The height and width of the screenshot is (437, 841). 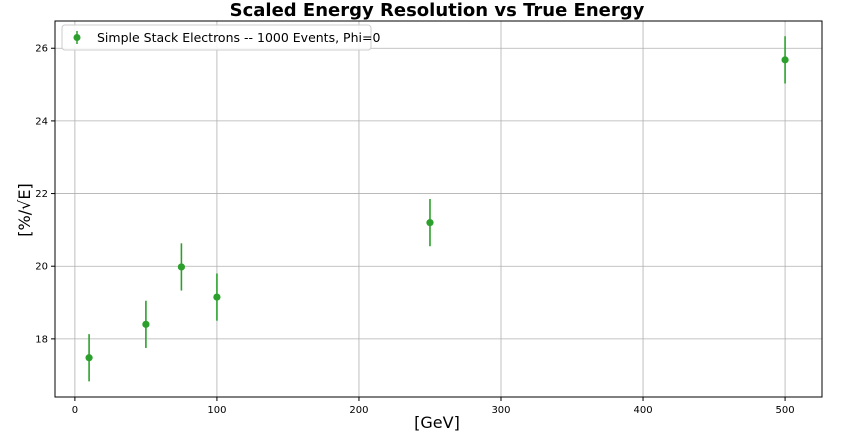 I want to click on y-tick-label: 26, so click(x=41, y=49).